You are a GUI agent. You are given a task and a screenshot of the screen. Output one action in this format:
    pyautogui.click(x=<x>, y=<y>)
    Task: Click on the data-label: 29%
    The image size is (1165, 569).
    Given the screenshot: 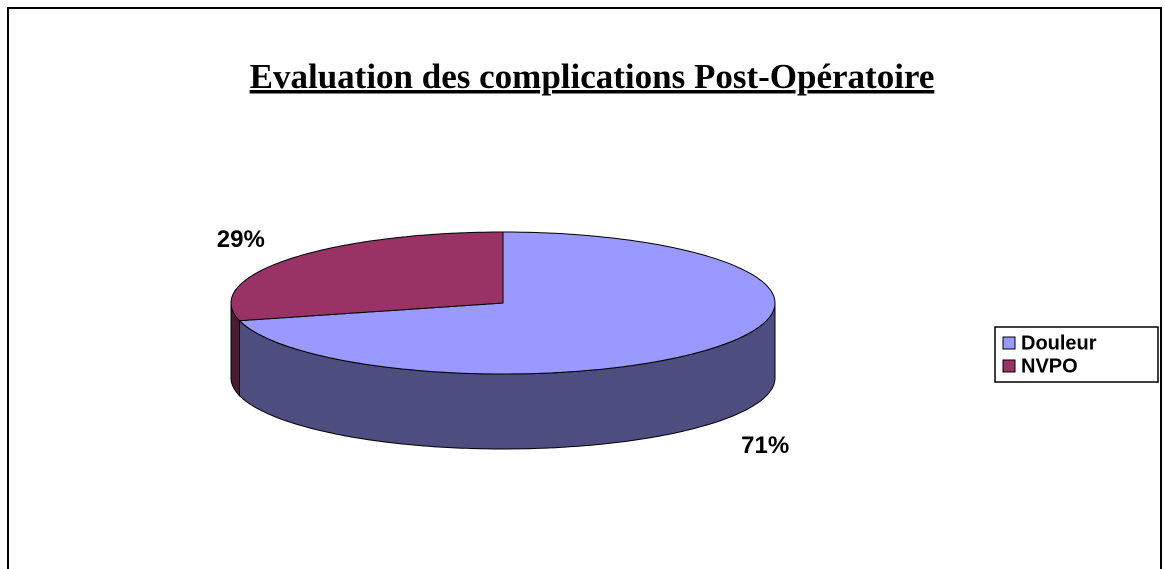 What is the action you would take?
    pyautogui.click(x=241, y=239)
    